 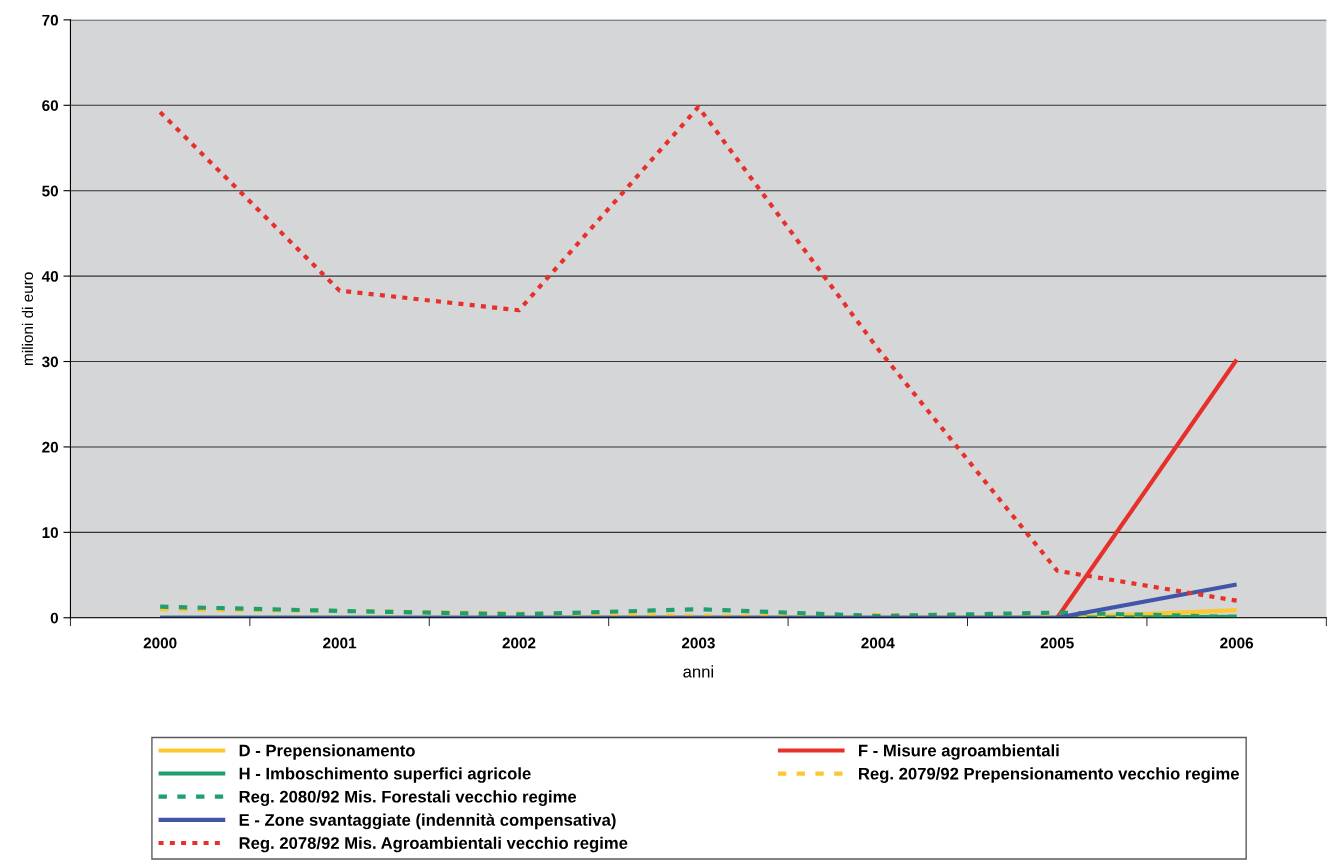 What do you see at coordinates (327, 752) in the screenshot?
I see `legend-label: D - Prepensionamento` at bounding box center [327, 752].